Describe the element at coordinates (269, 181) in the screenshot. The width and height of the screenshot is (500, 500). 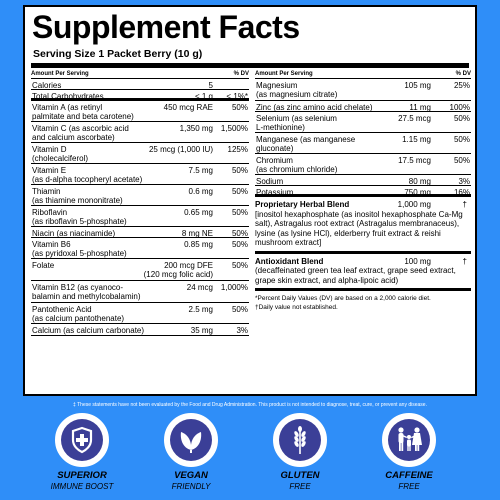
I see `nutrient-name: Sodium` at that location.